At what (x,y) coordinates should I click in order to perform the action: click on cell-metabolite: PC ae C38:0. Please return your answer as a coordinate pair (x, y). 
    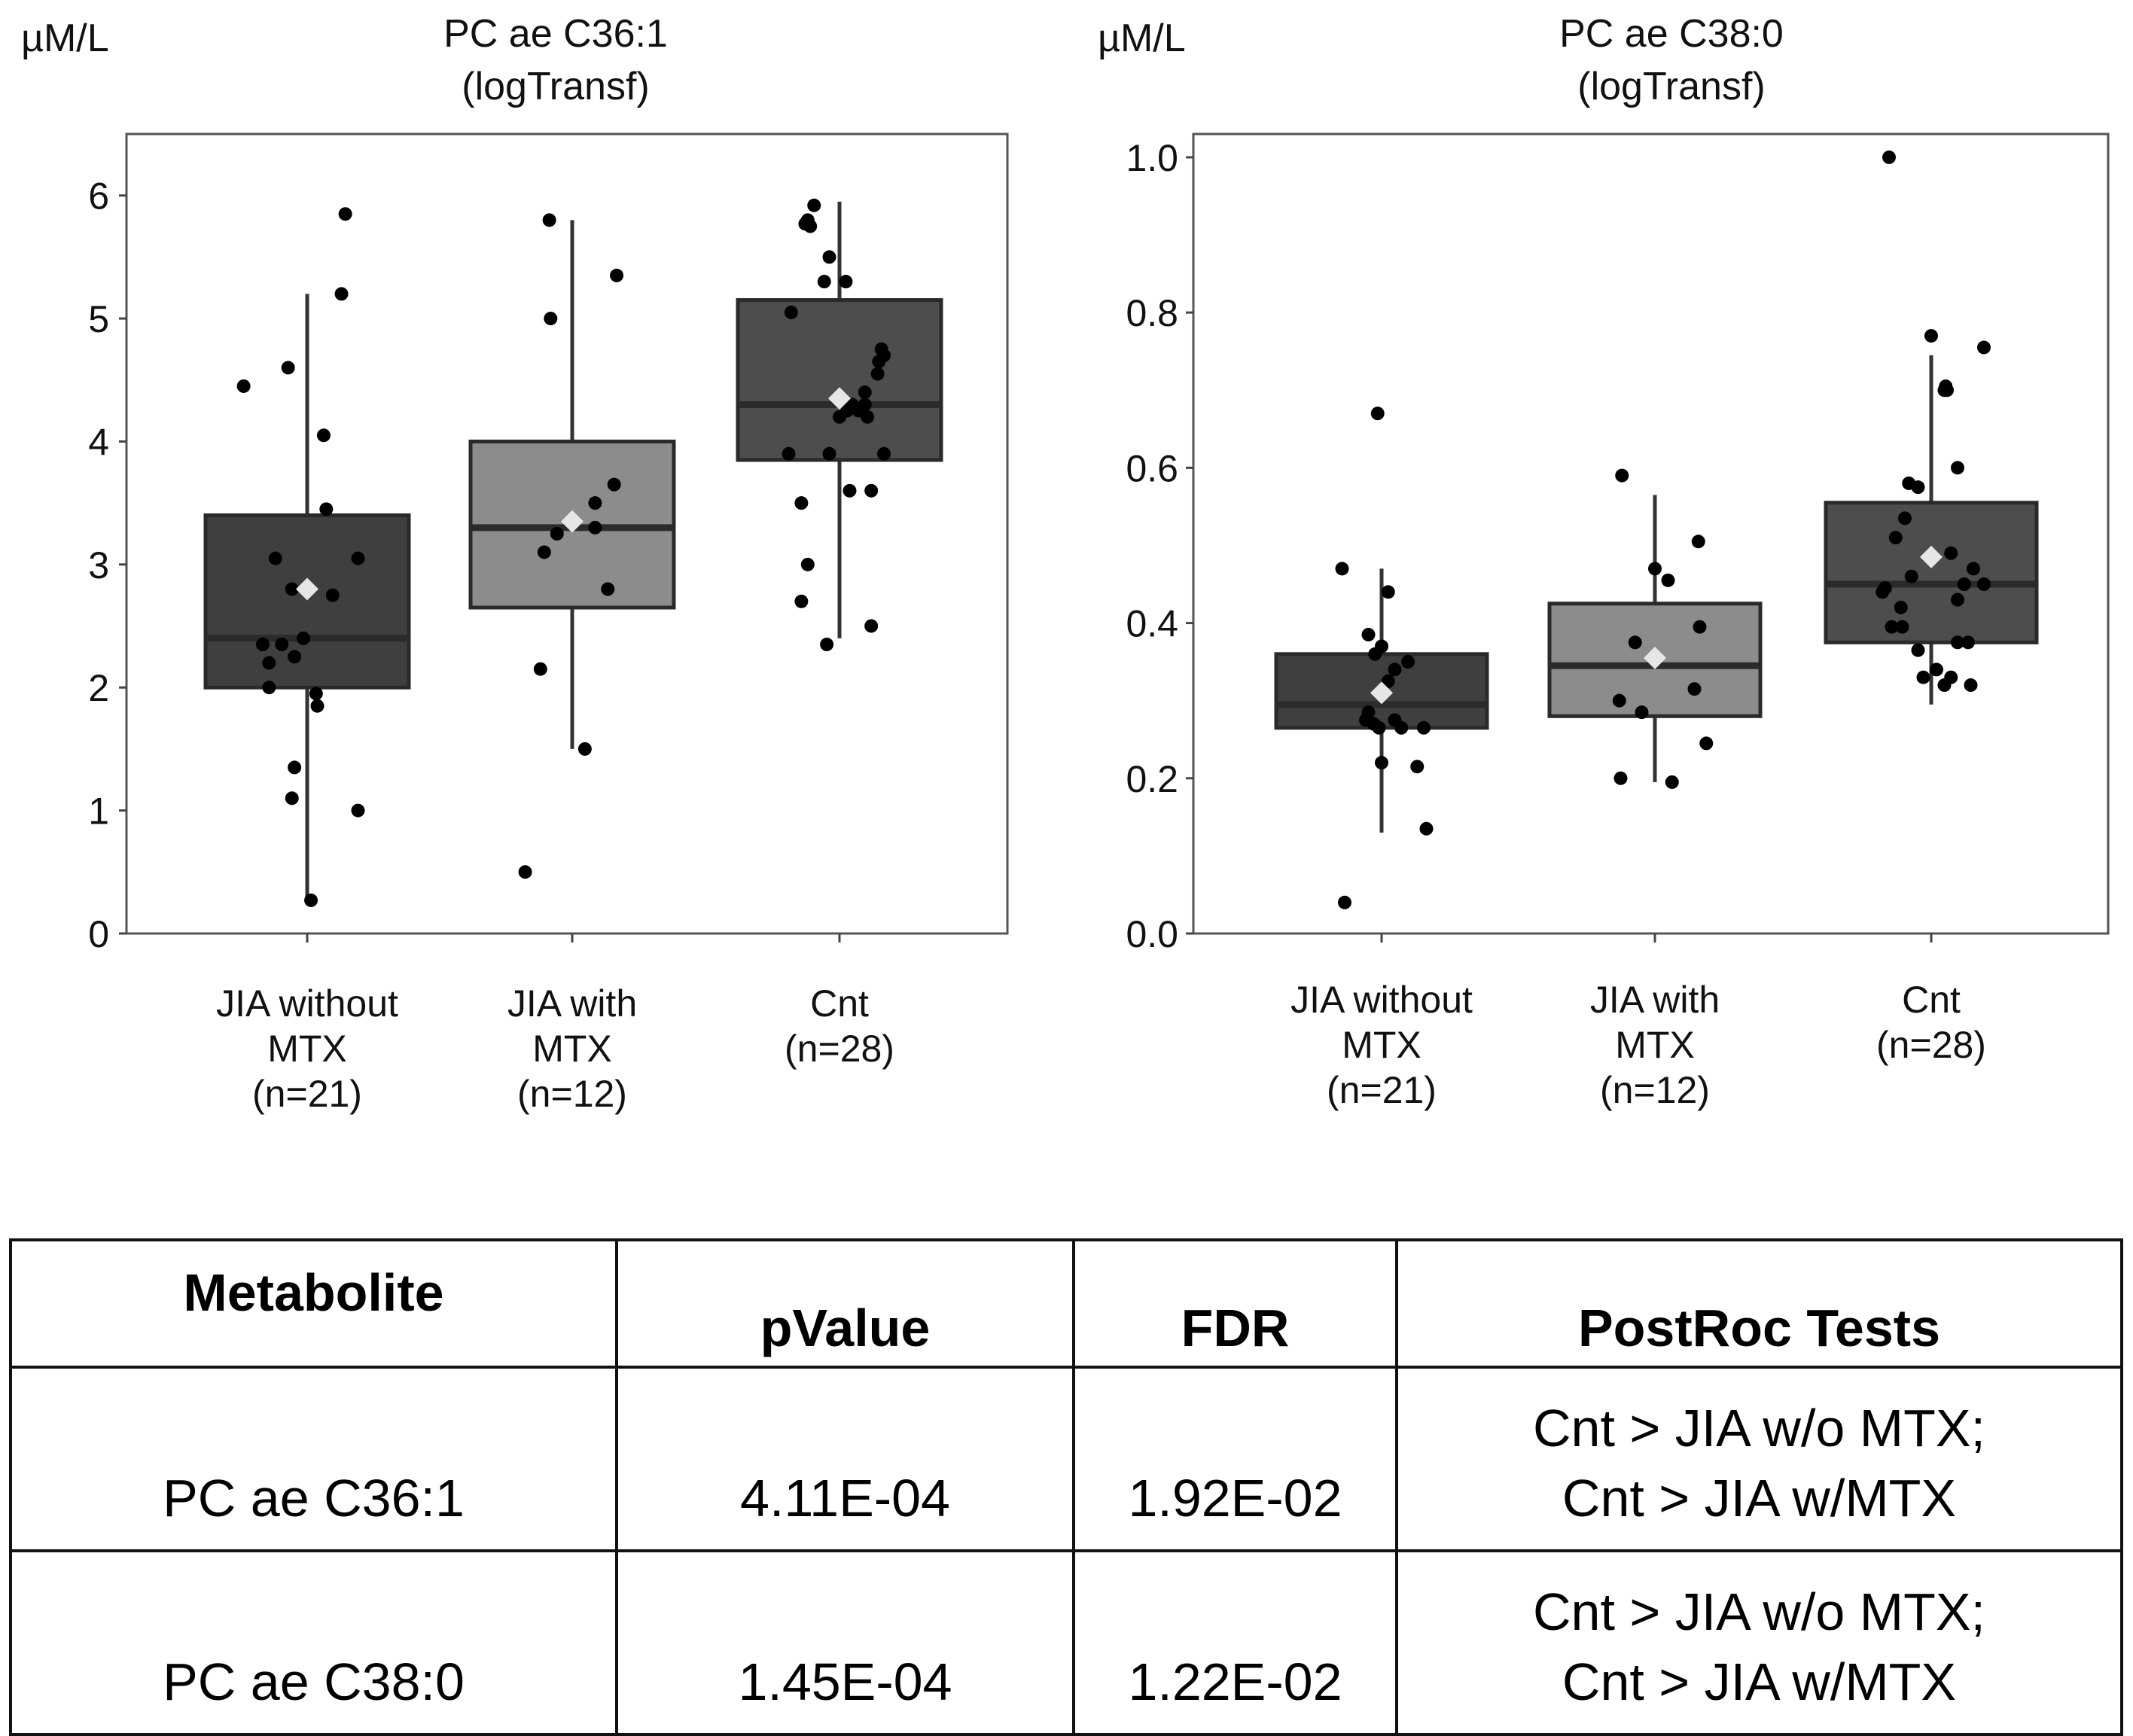
    Looking at the image, I should click on (313, 1643).